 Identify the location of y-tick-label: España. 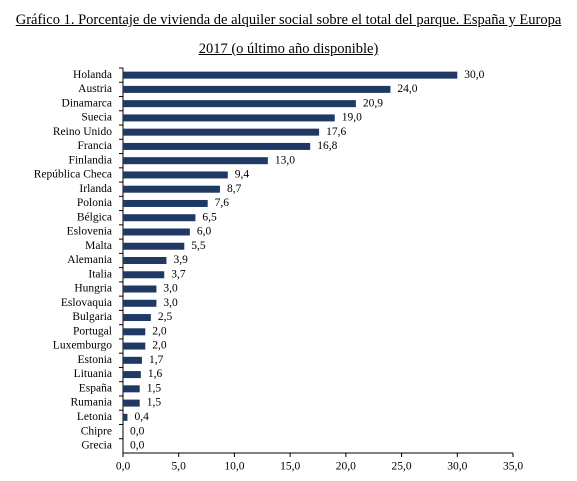
(95, 388).